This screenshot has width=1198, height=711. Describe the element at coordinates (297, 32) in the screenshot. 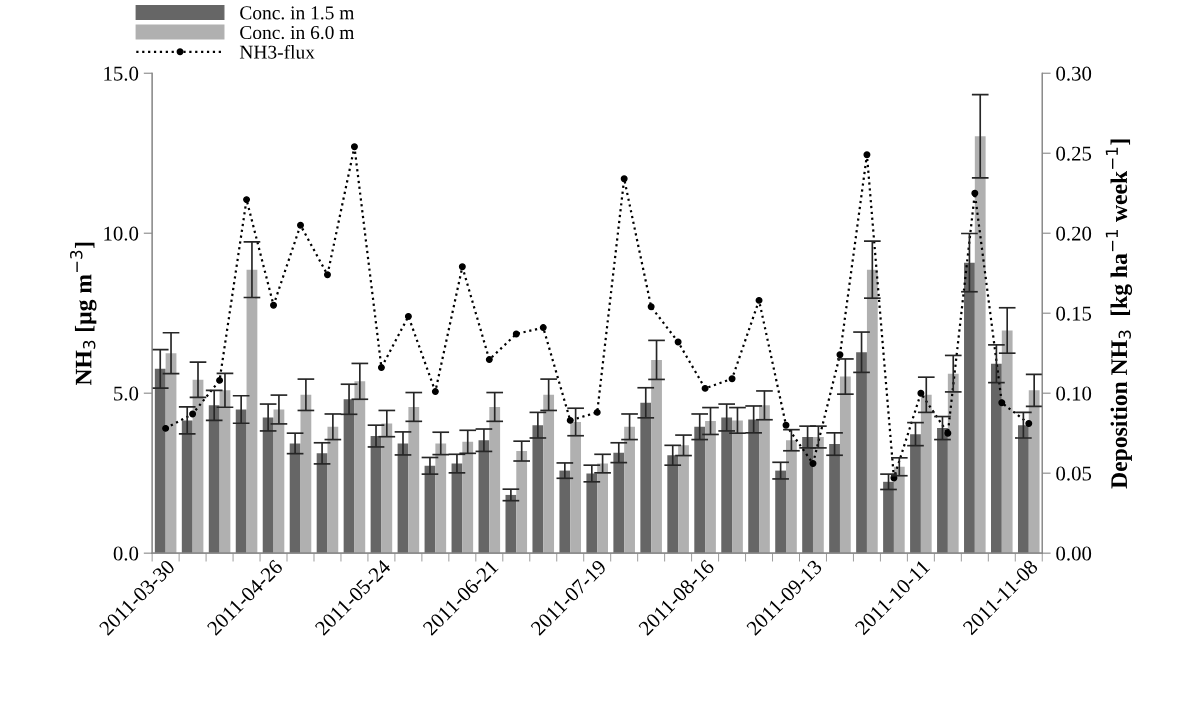

I see `legend-label: Conc. in 6.0 m` at that location.